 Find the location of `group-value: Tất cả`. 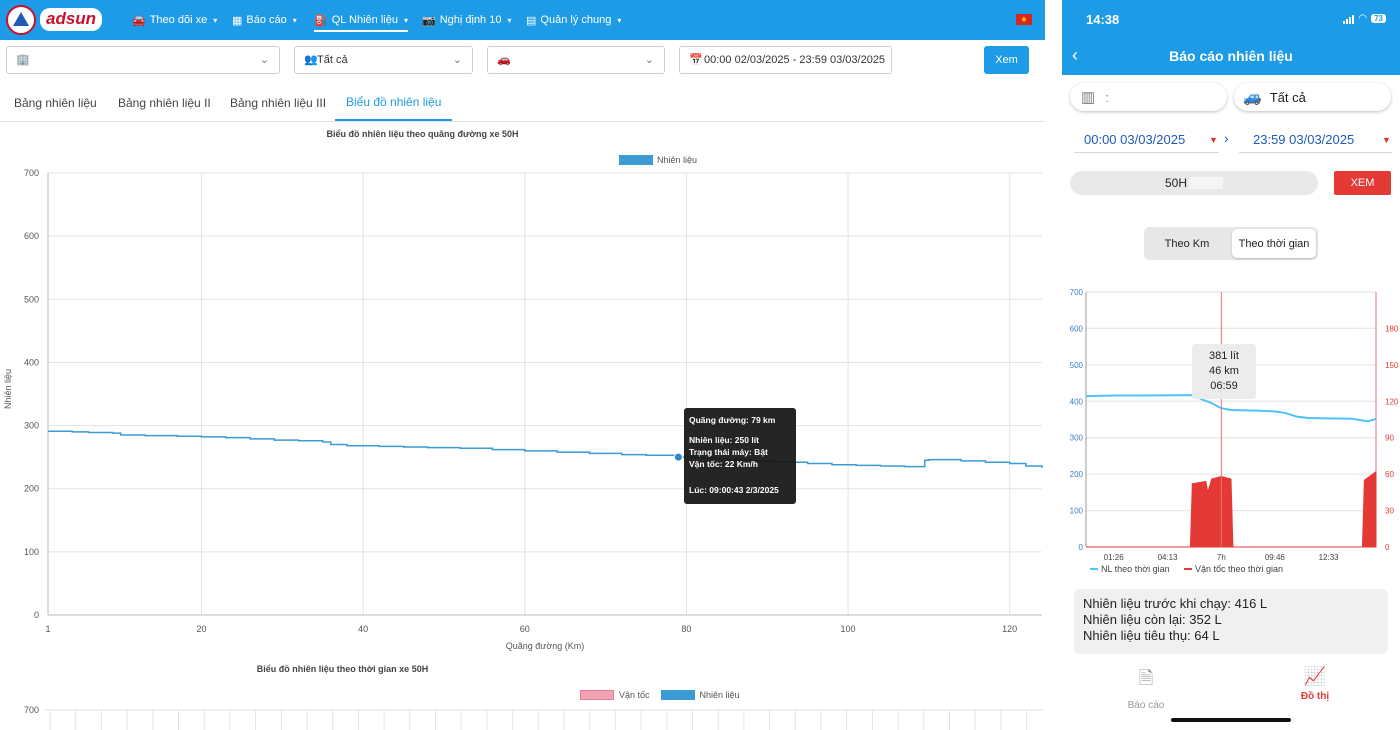

group-value: Tất cả is located at coordinates (1287, 97).